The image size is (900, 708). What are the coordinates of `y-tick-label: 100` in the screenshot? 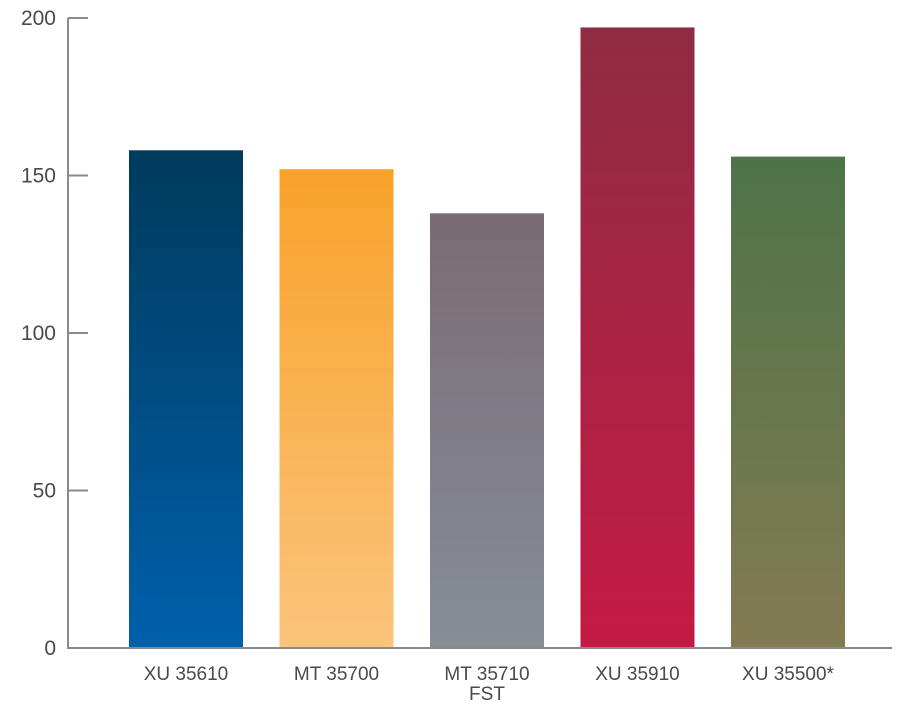 It's located at (38, 333).